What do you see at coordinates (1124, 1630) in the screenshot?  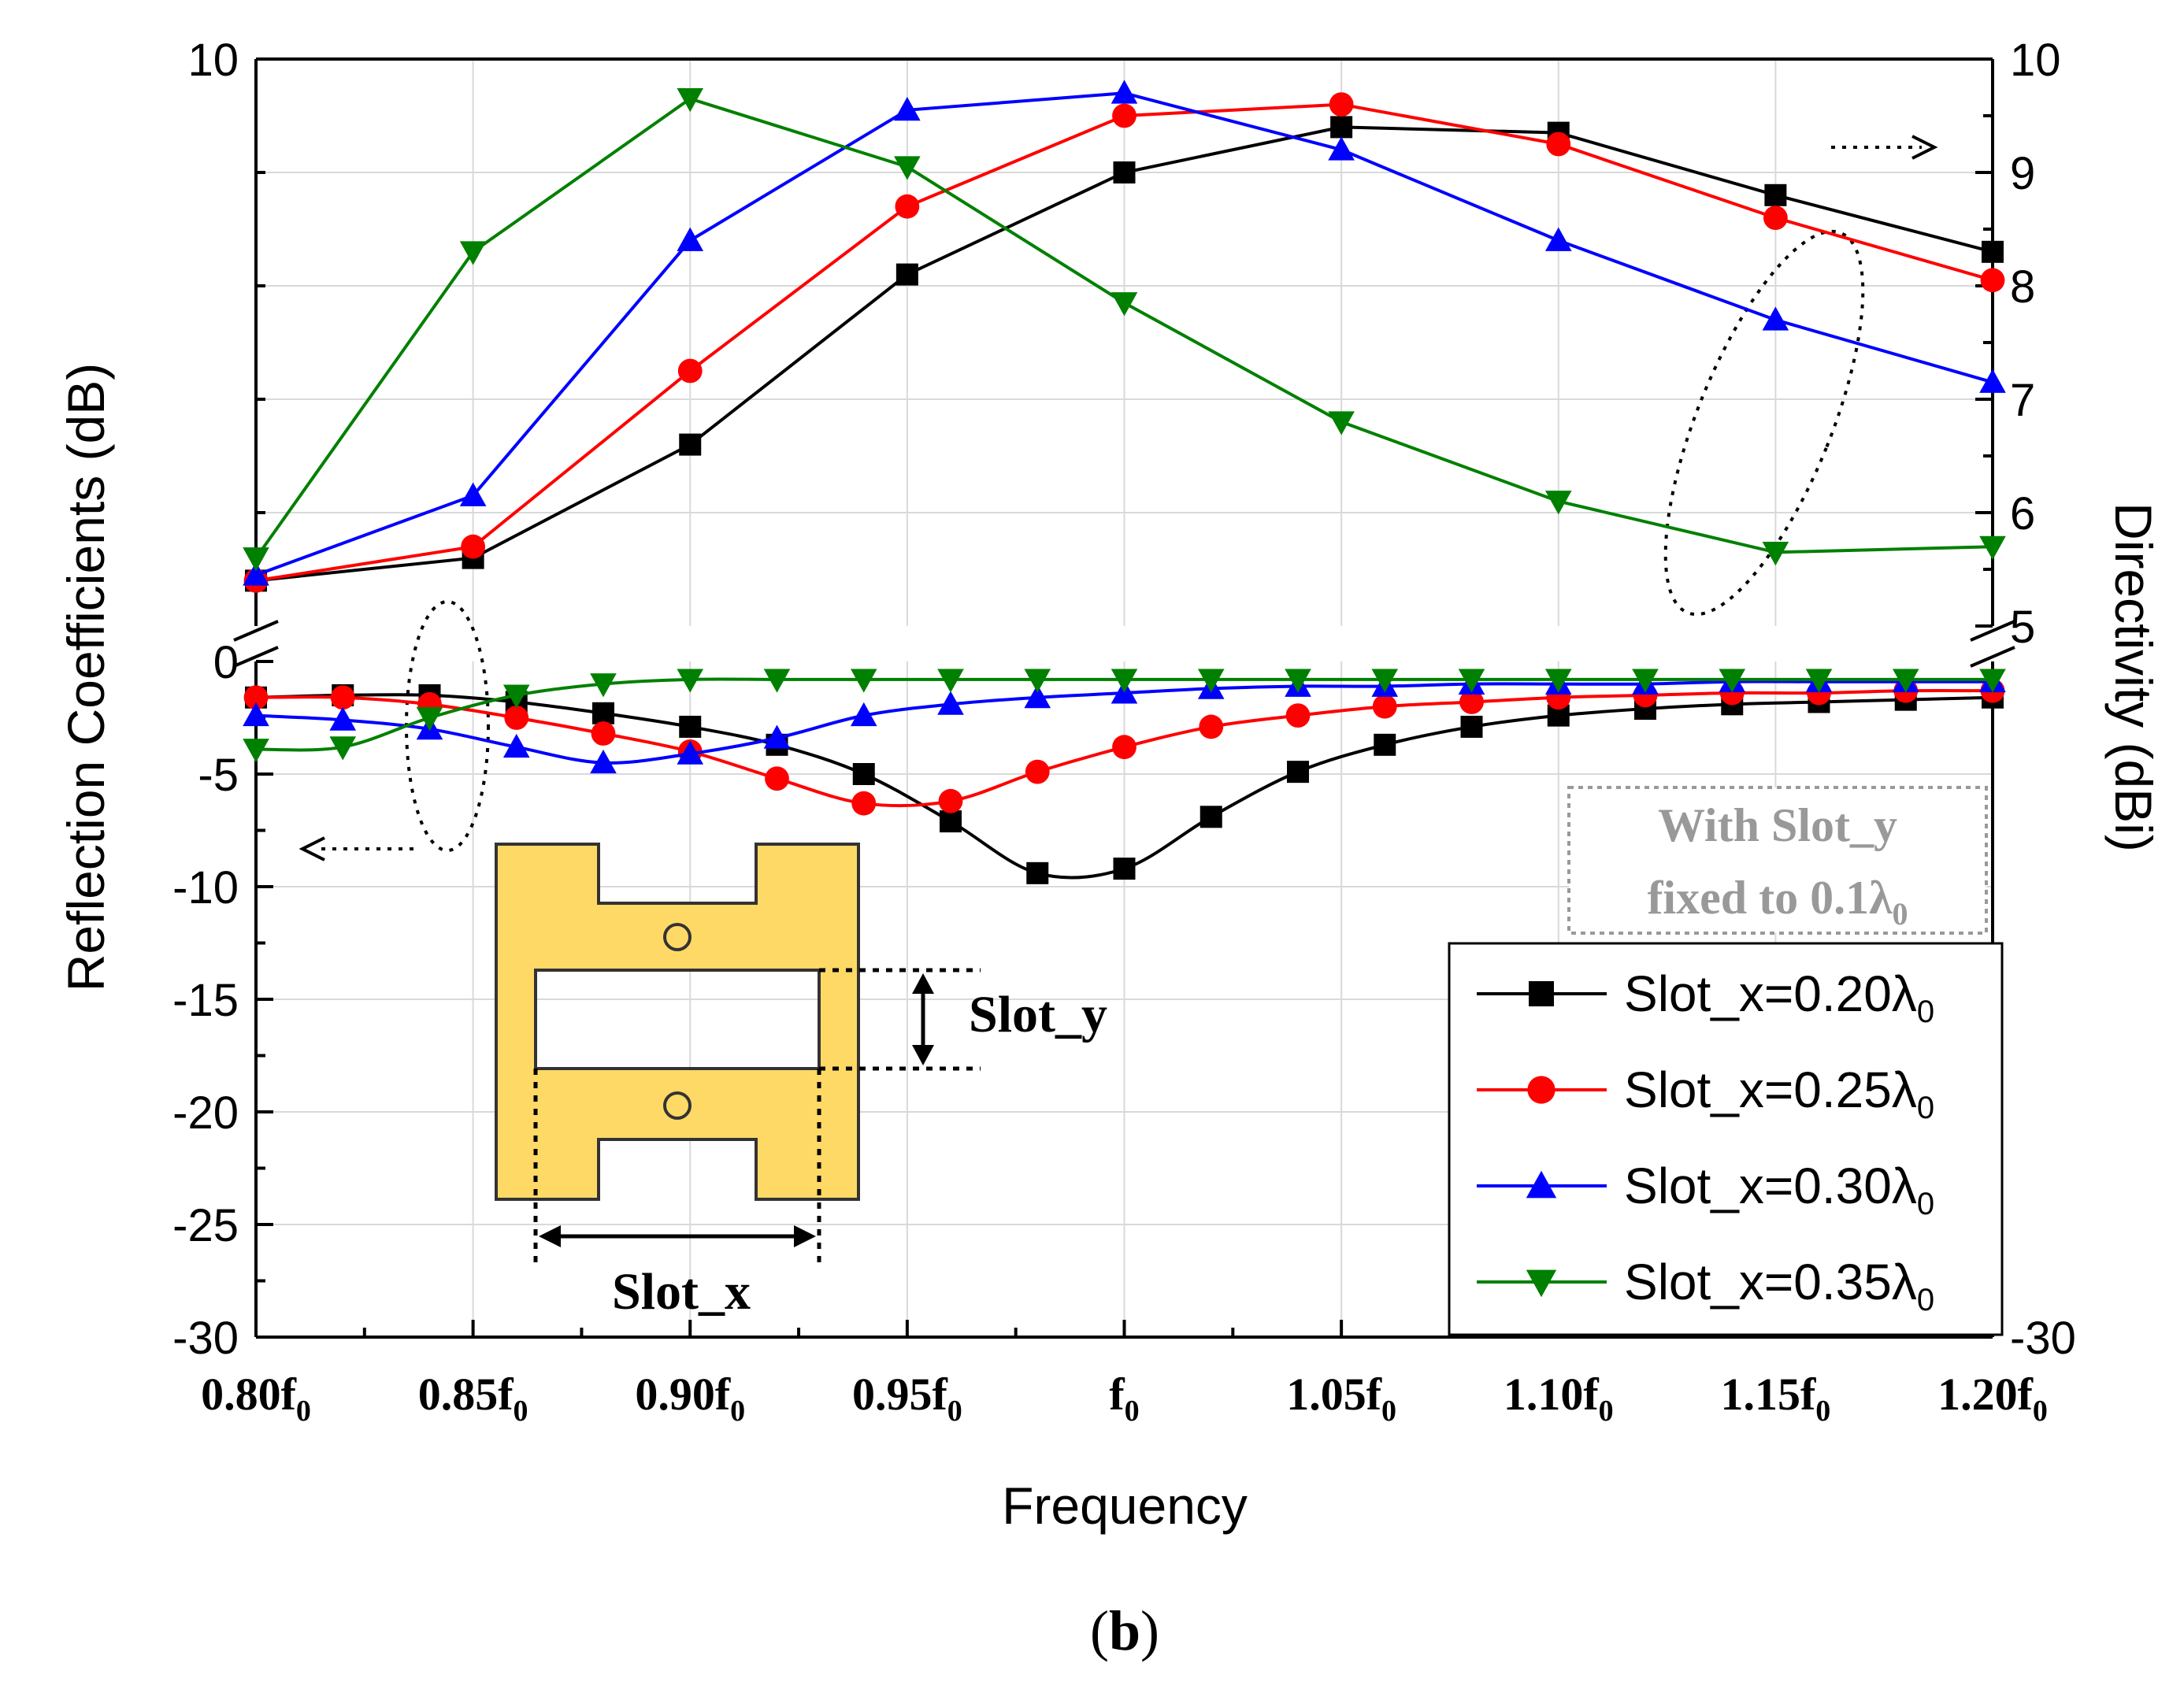 I see `figure-caption: (b)` at bounding box center [1124, 1630].